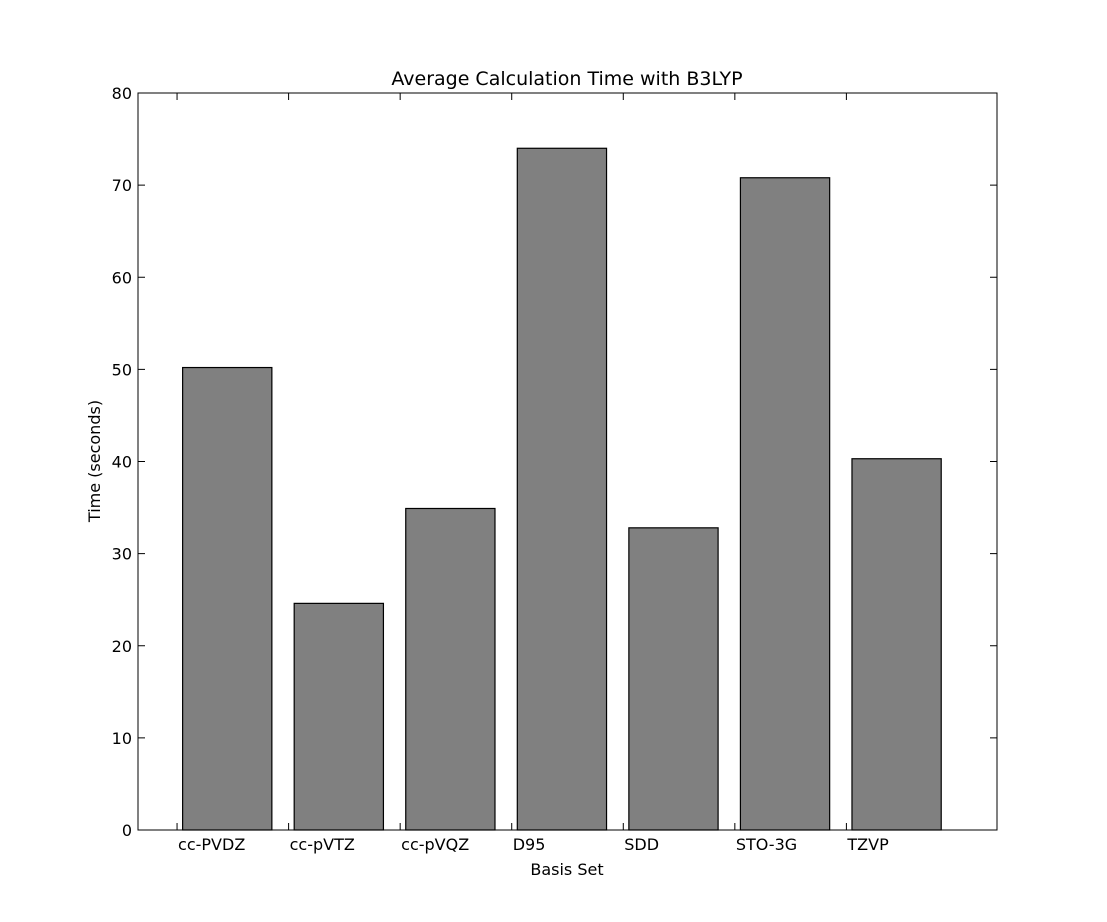 The image size is (1107, 922). Describe the element at coordinates (641, 844) in the screenshot. I see `x-tick-label-sdd: SDD` at that location.